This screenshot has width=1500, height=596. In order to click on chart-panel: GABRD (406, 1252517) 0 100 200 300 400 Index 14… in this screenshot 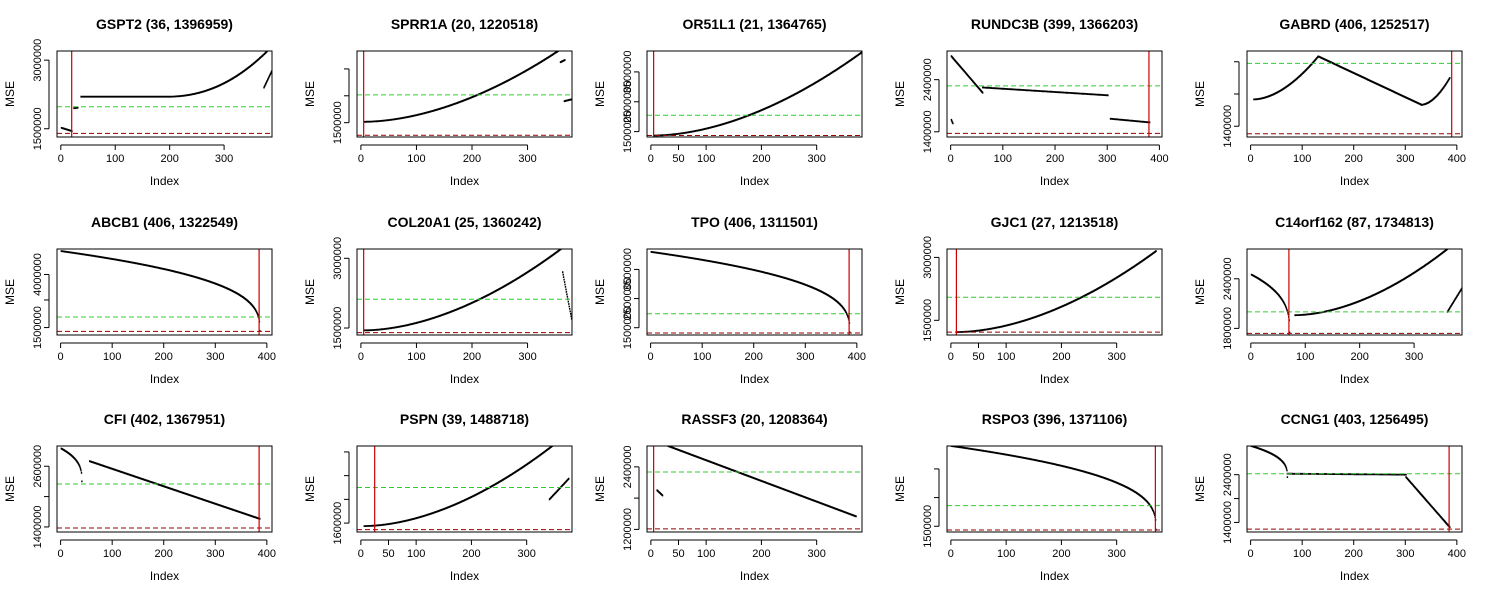, I will do `click(1329, 102)`.